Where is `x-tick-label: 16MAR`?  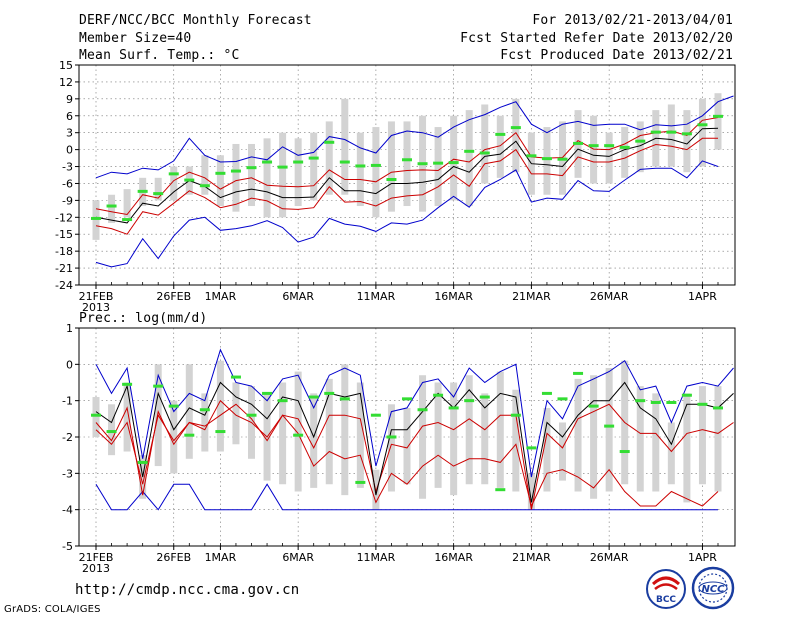 x-tick-label: 16MAR is located at coordinates (453, 296).